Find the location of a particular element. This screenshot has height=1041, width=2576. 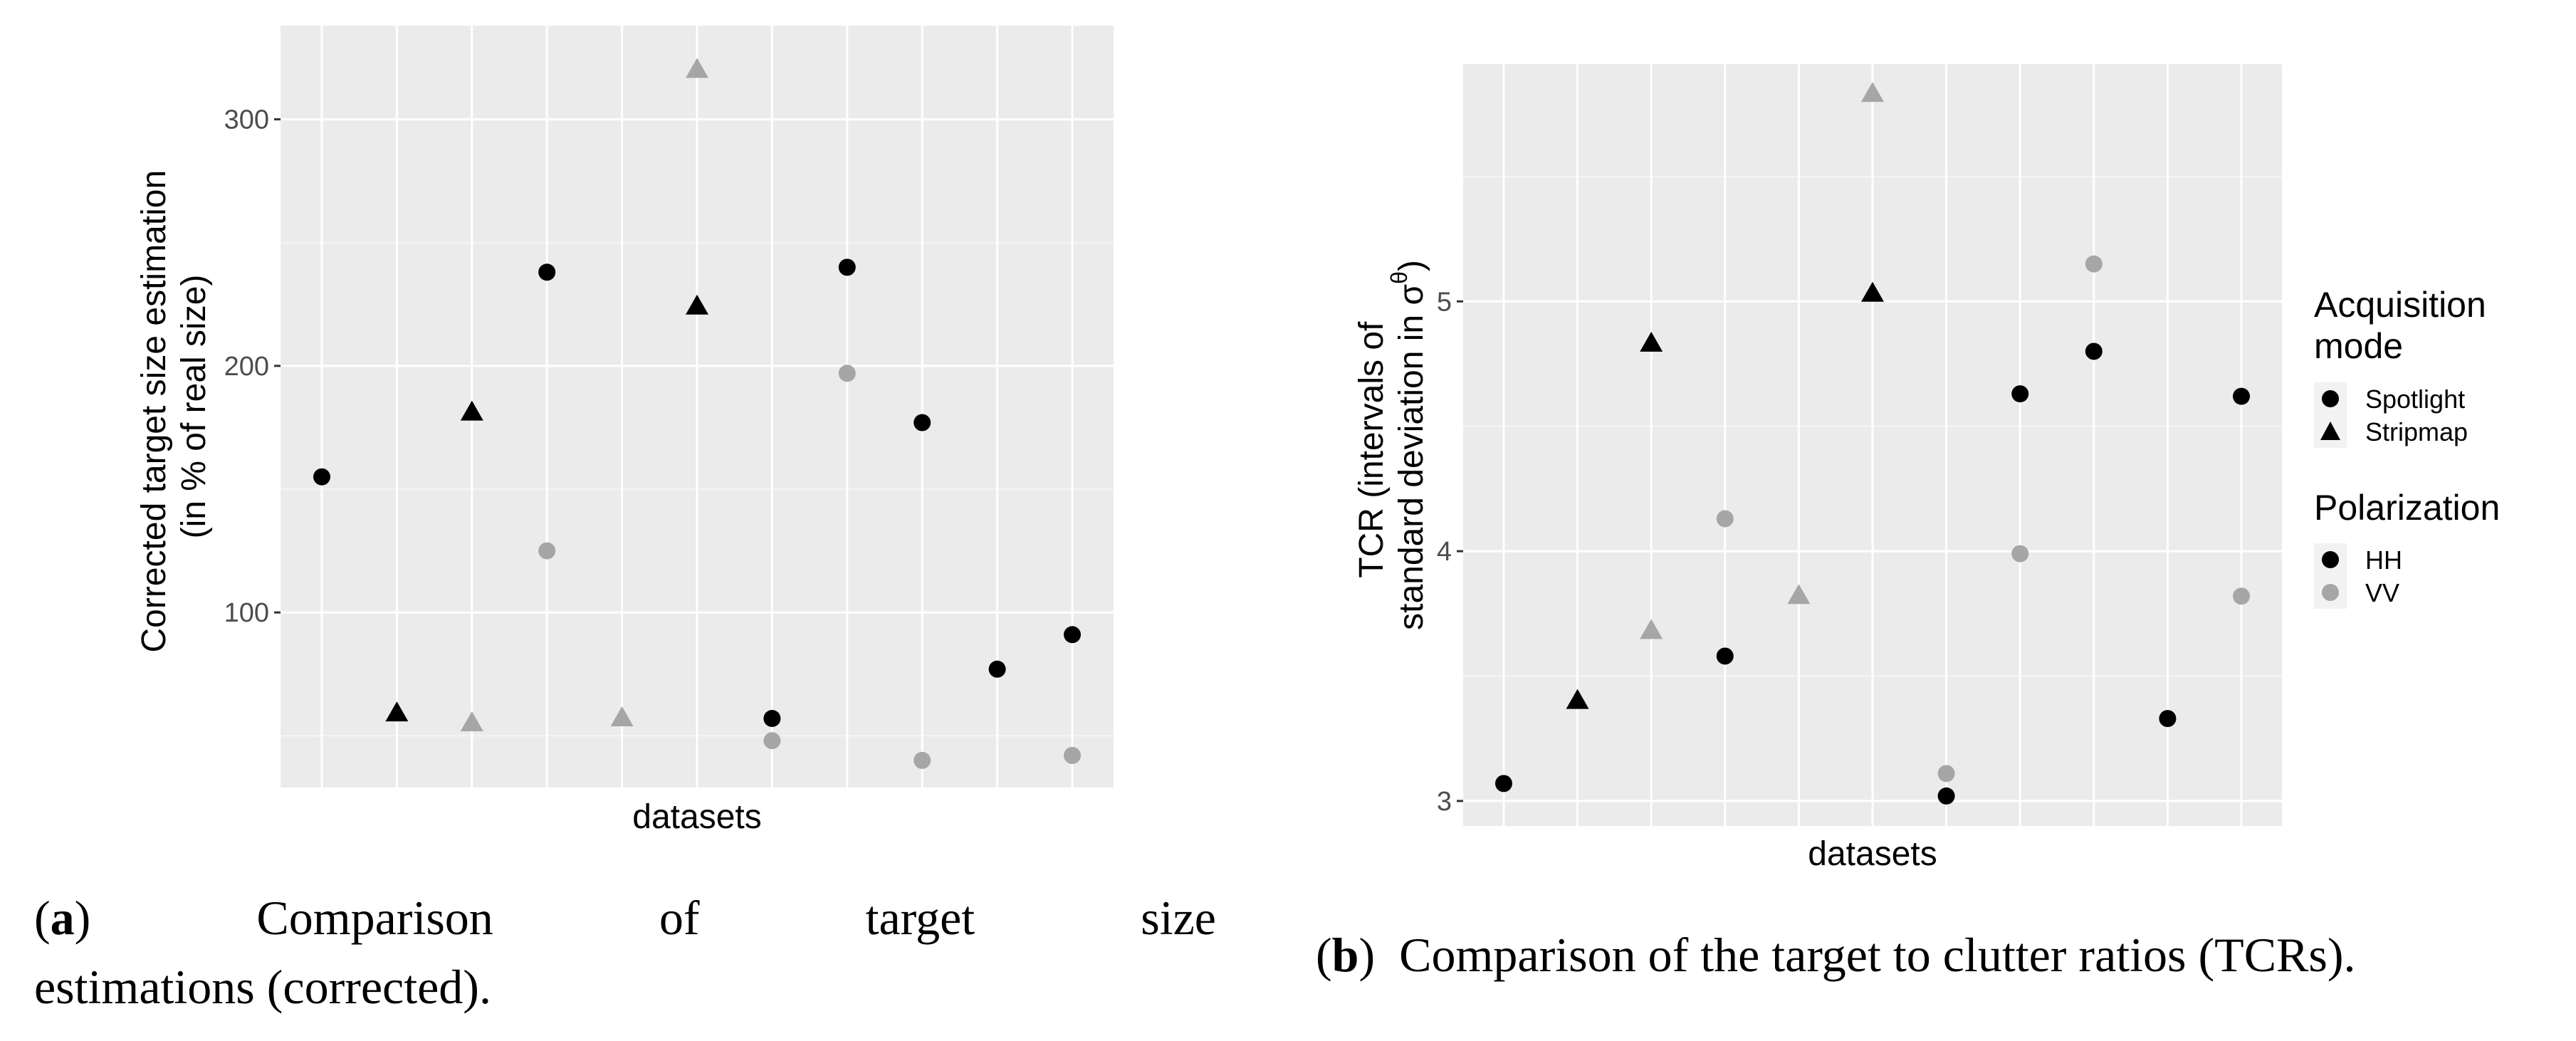

y-tick-label: 3 is located at coordinates (1444, 802).